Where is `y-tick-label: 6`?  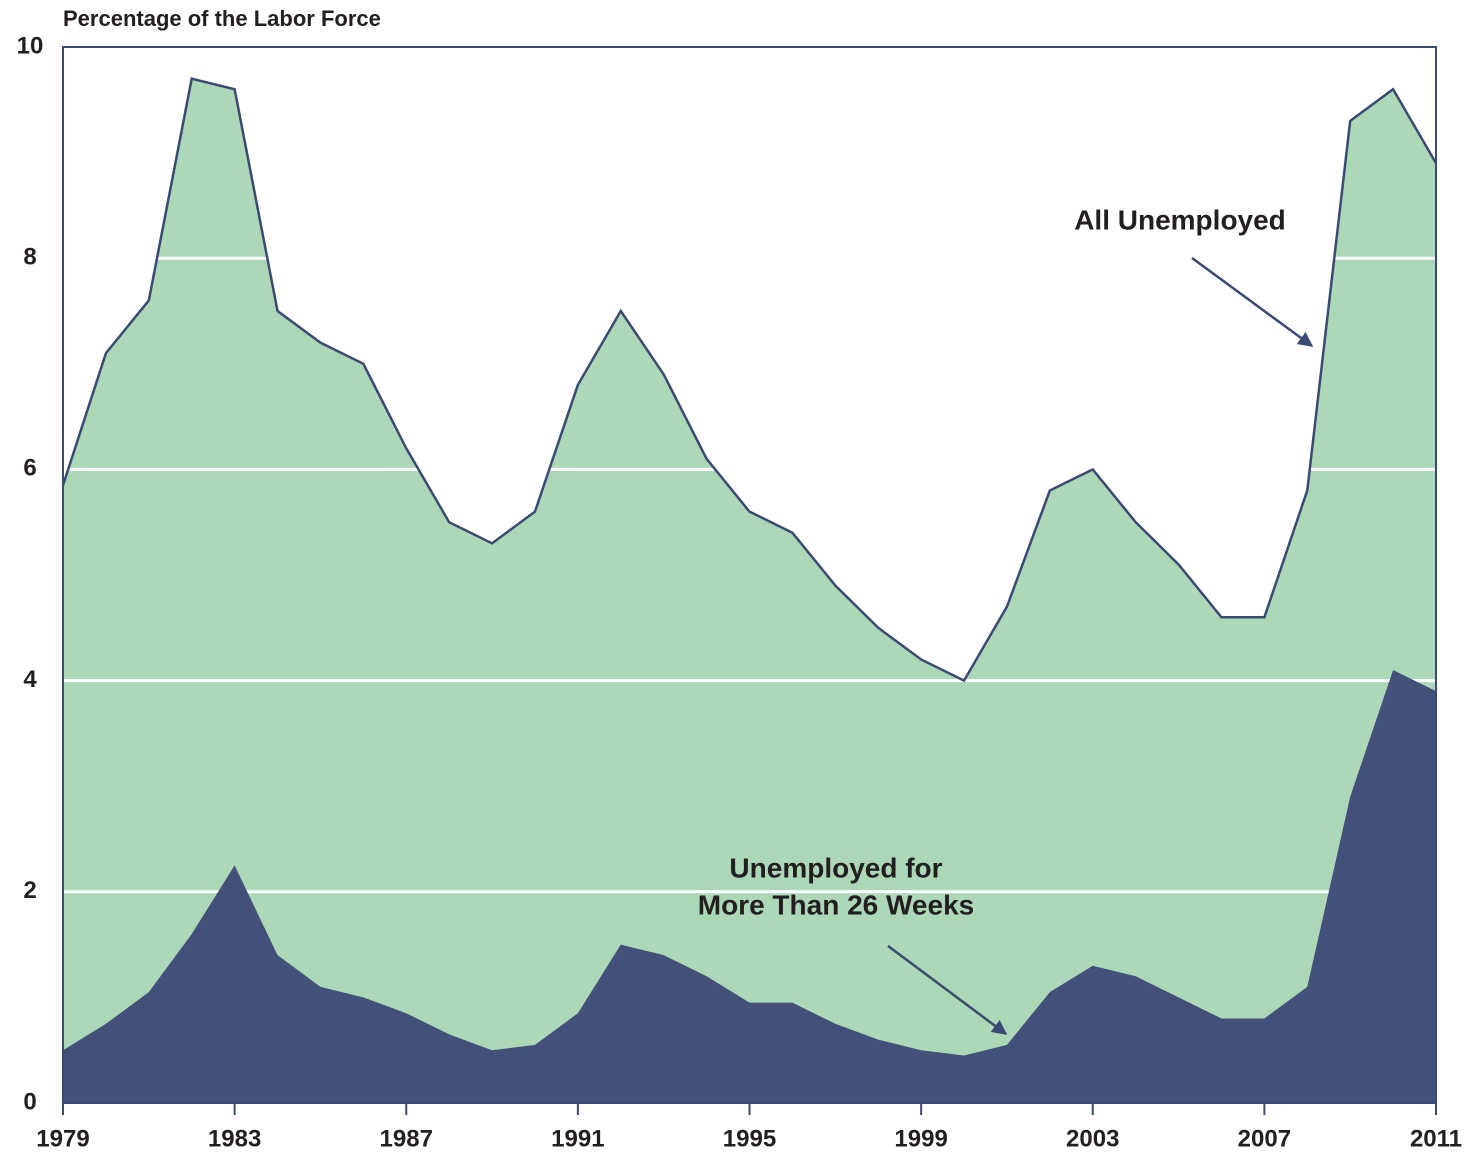 y-tick-label: 6 is located at coordinates (29, 468).